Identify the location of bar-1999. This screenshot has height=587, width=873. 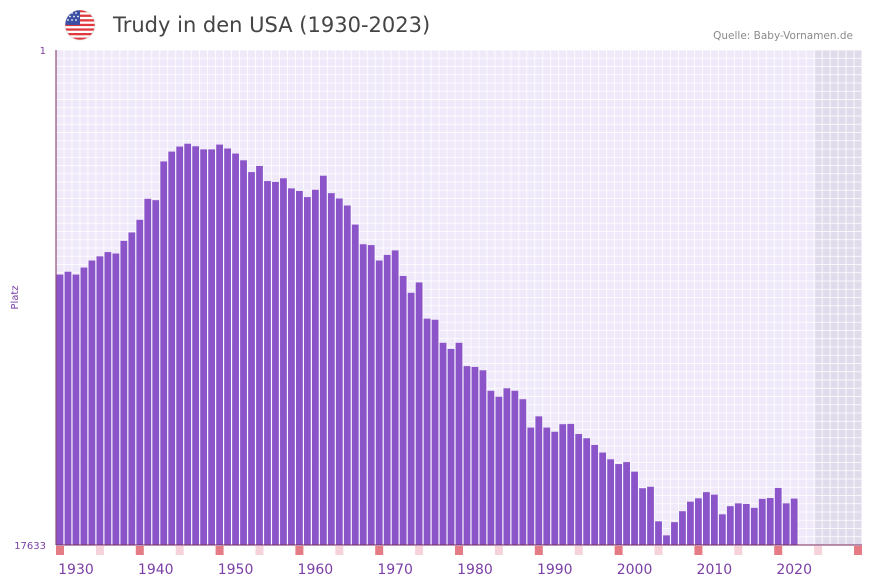
(626, 503).